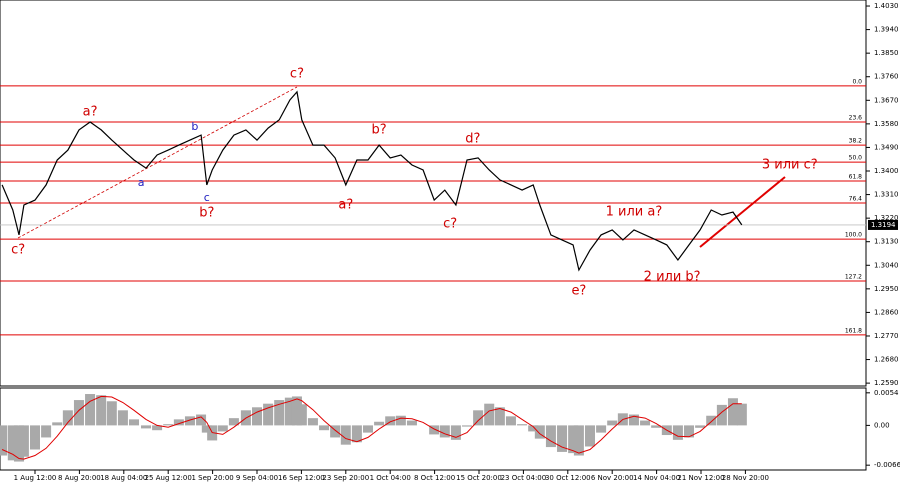 Image resolution: width=900 pixels, height=485 pixels. Describe the element at coordinates (212, 478) in the screenshot. I see `x-tick-label: 1 Sep 20:00` at that location.